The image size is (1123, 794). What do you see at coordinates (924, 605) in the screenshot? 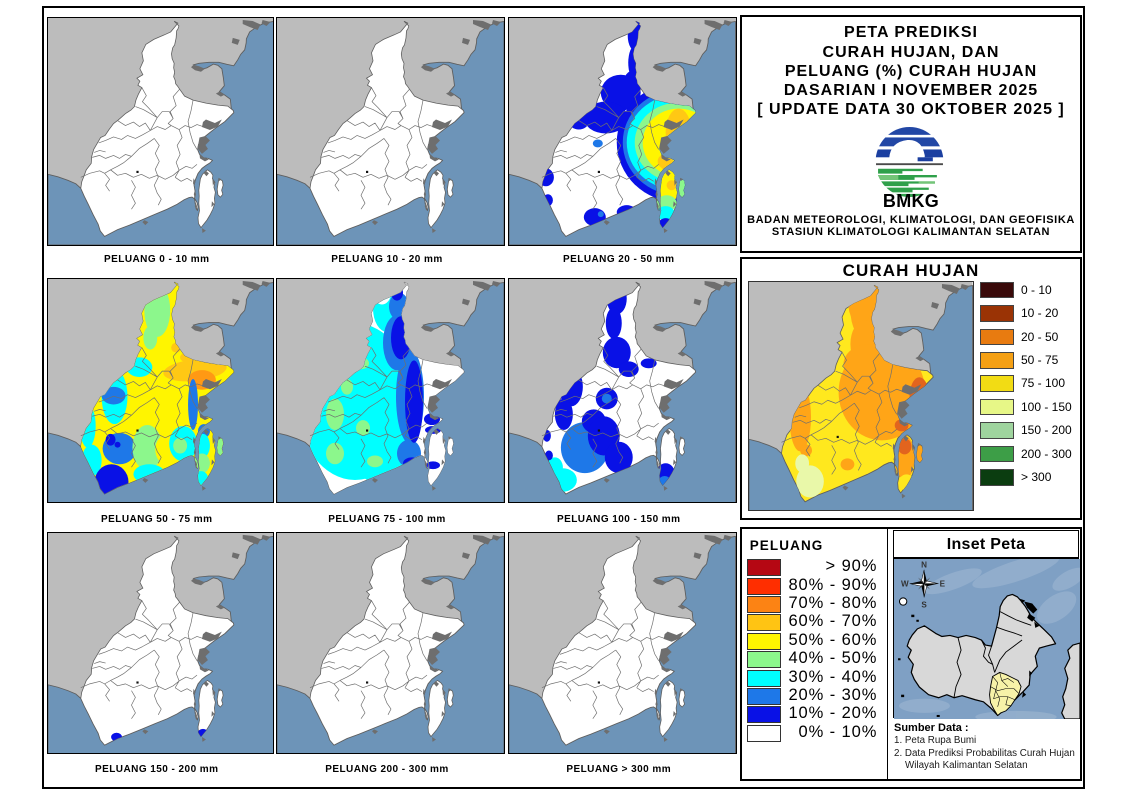
I see `svg-text: S` at bounding box center [924, 605].